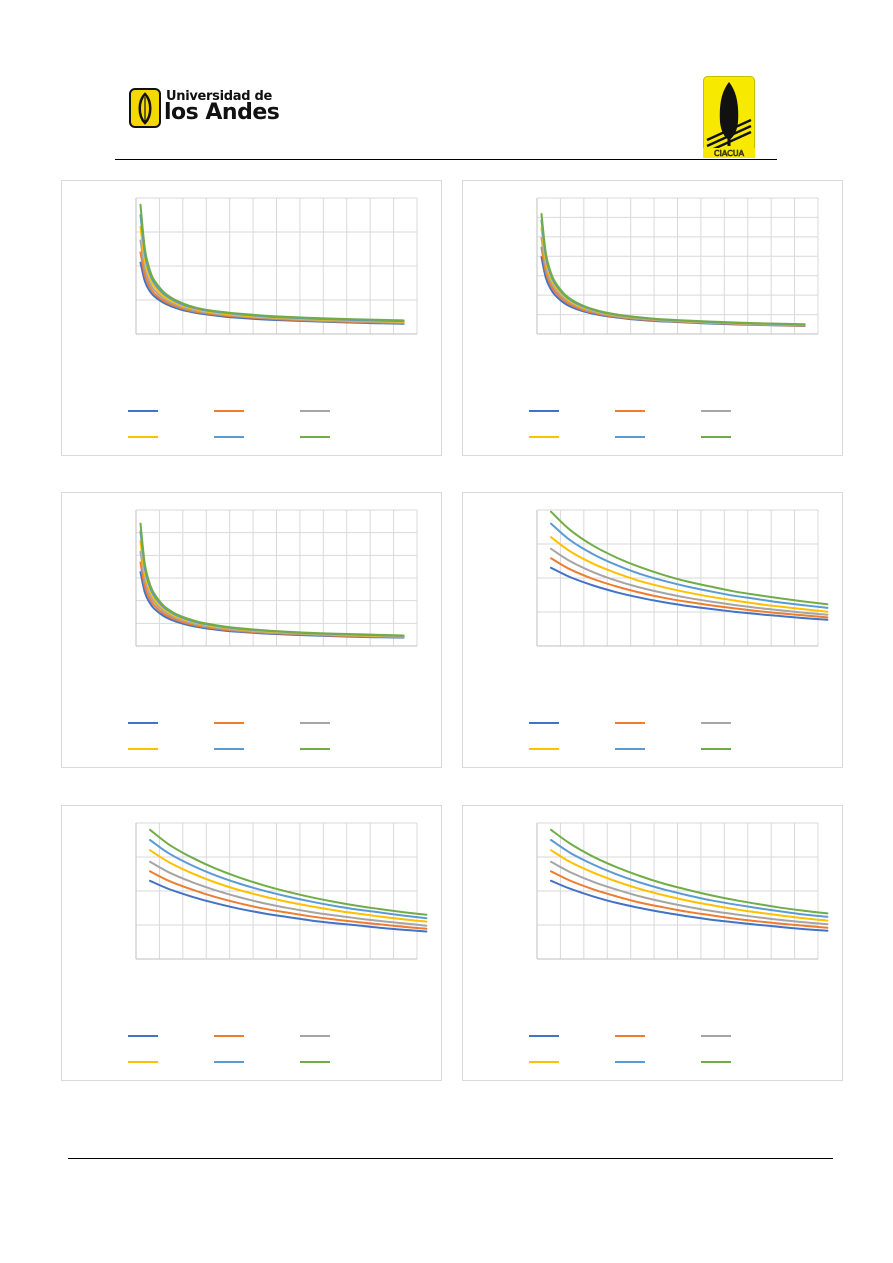 The width and height of the screenshot is (893, 1263). I want to click on research-group-logo: CIACUA, so click(729, 117).